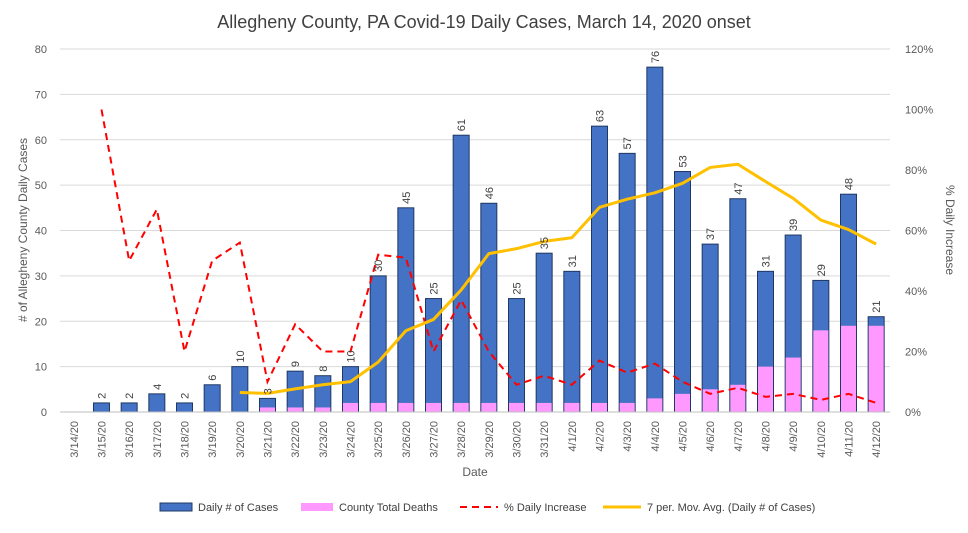 Image resolution: width=968 pixels, height=533 pixels. I want to click on x-tick-label: 3/15/20, so click(103, 439).